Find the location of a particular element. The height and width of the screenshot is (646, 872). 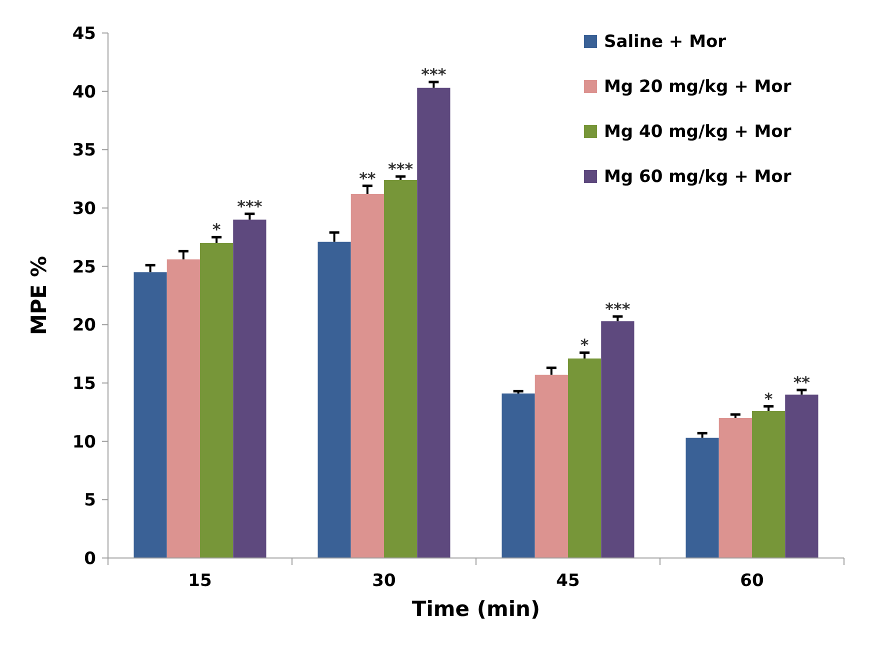

legend-label: Mg 20 mg/kg + Mor is located at coordinates (698, 86).